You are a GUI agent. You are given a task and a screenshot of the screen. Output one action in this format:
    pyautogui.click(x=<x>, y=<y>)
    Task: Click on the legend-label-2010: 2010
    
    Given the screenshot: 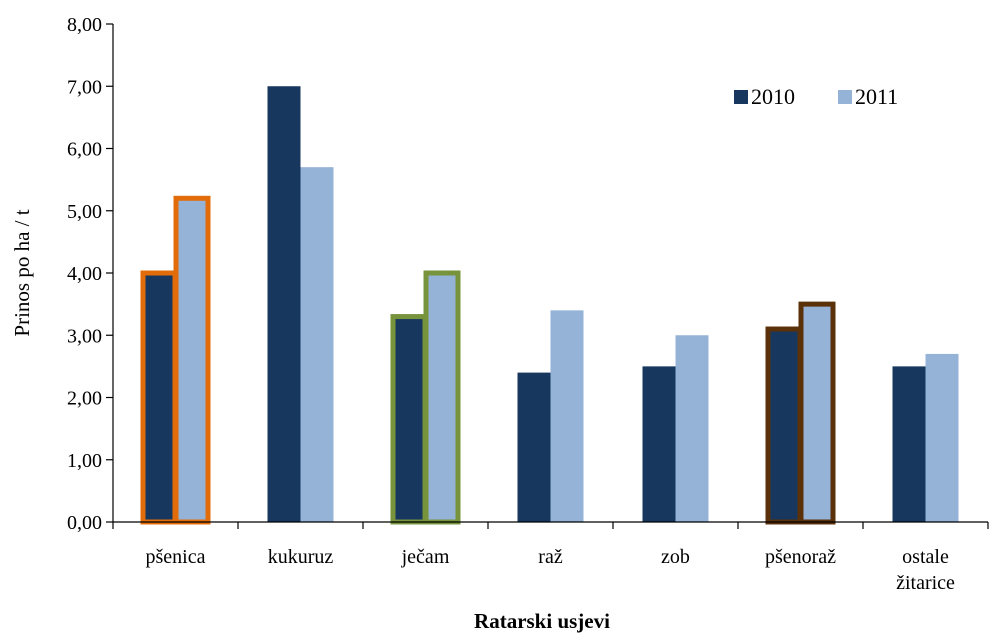 What is the action you would take?
    pyautogui.click(x=773, y=96)
    